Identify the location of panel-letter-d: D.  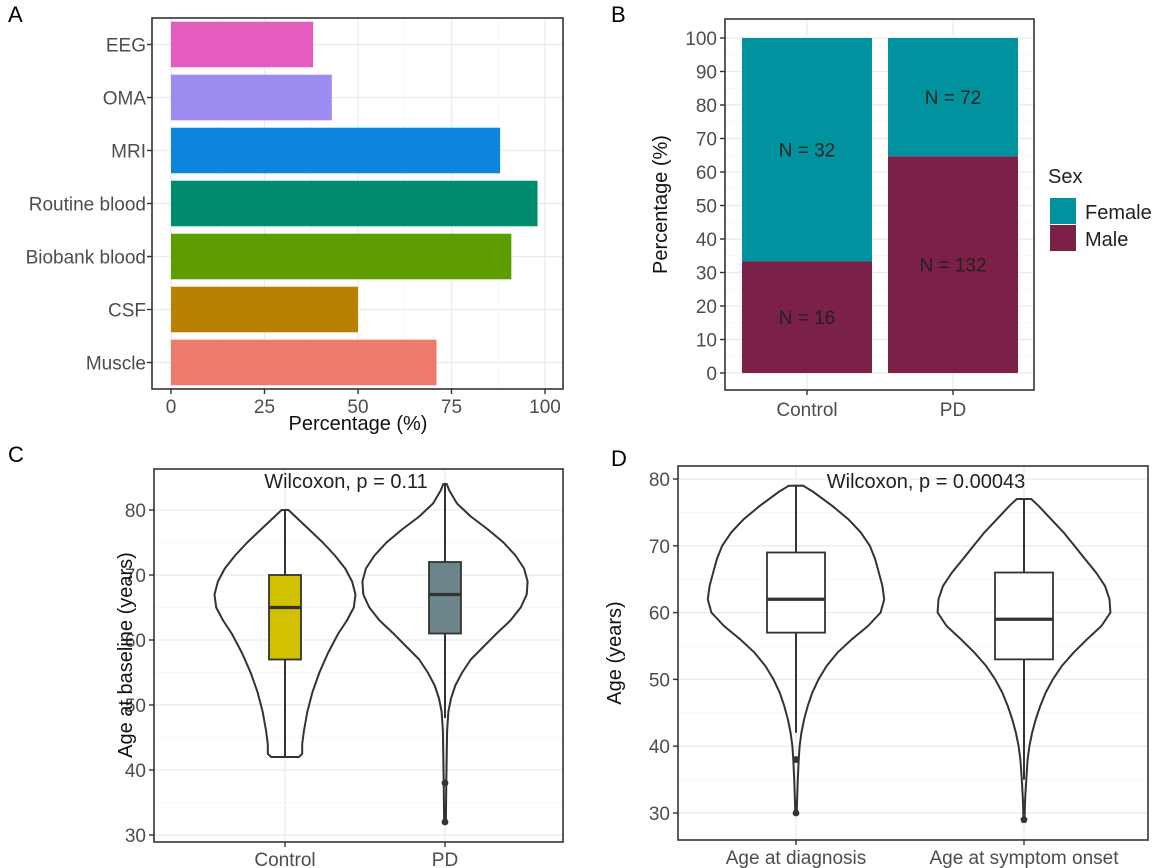
(619, 458).